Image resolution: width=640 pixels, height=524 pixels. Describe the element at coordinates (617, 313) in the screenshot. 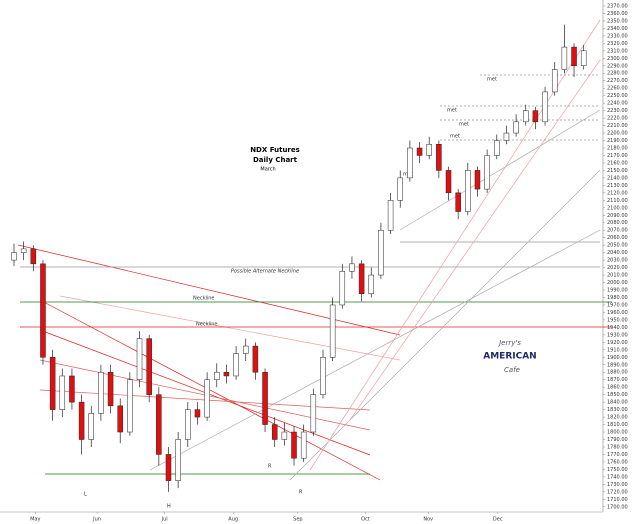

I see `y-tick-label: 1960.00` at that location.